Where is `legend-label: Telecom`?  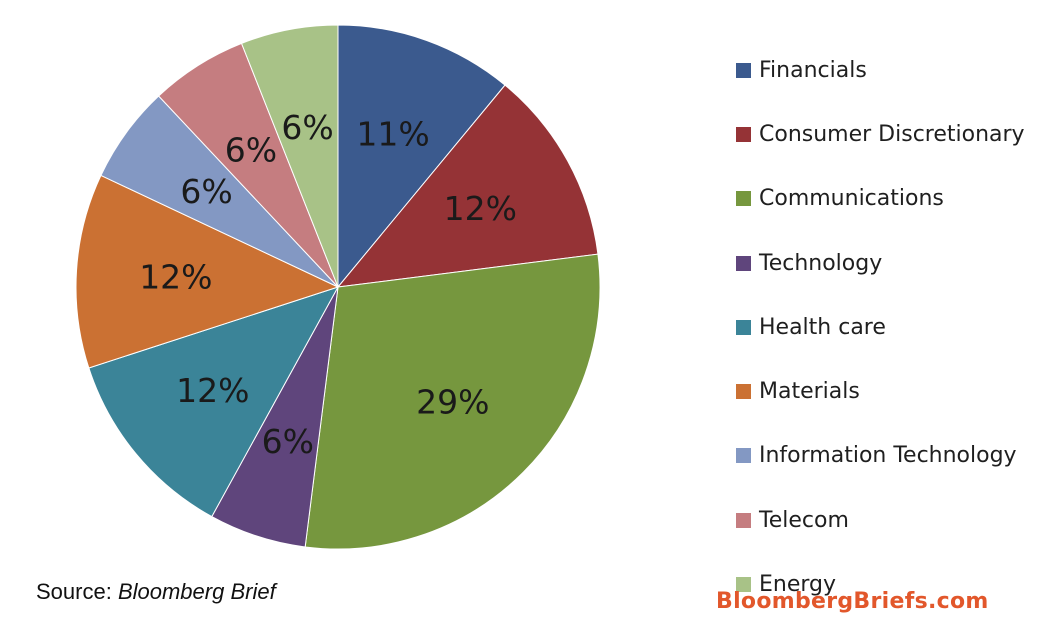
legend-label: Telecom is located at coordinates (804, 520).